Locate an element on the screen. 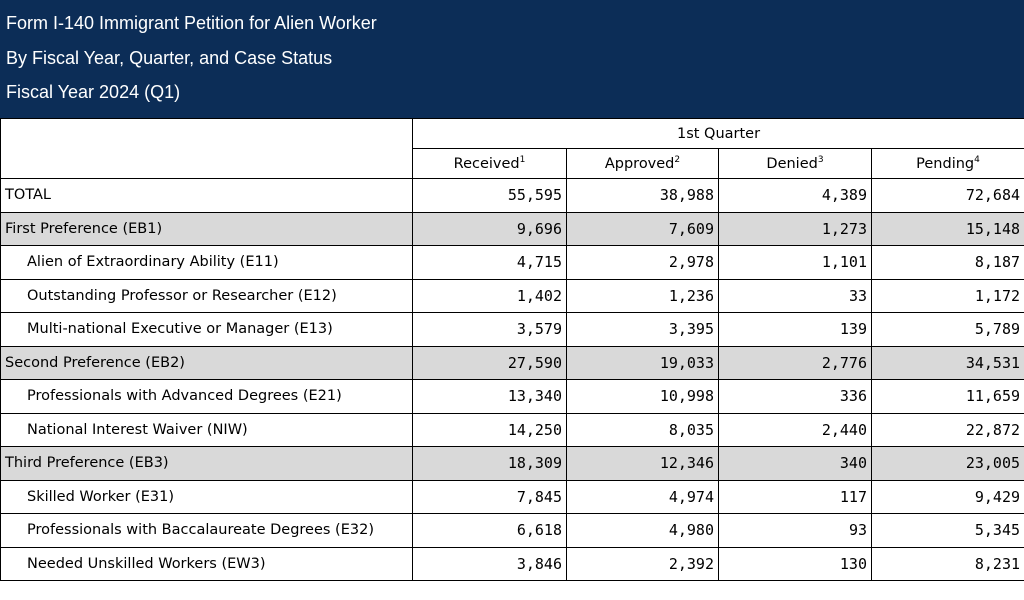 The height and width of the screenshot is (600, 1024). column-header-approved: Approved2 is located at coordinates (642, 163).